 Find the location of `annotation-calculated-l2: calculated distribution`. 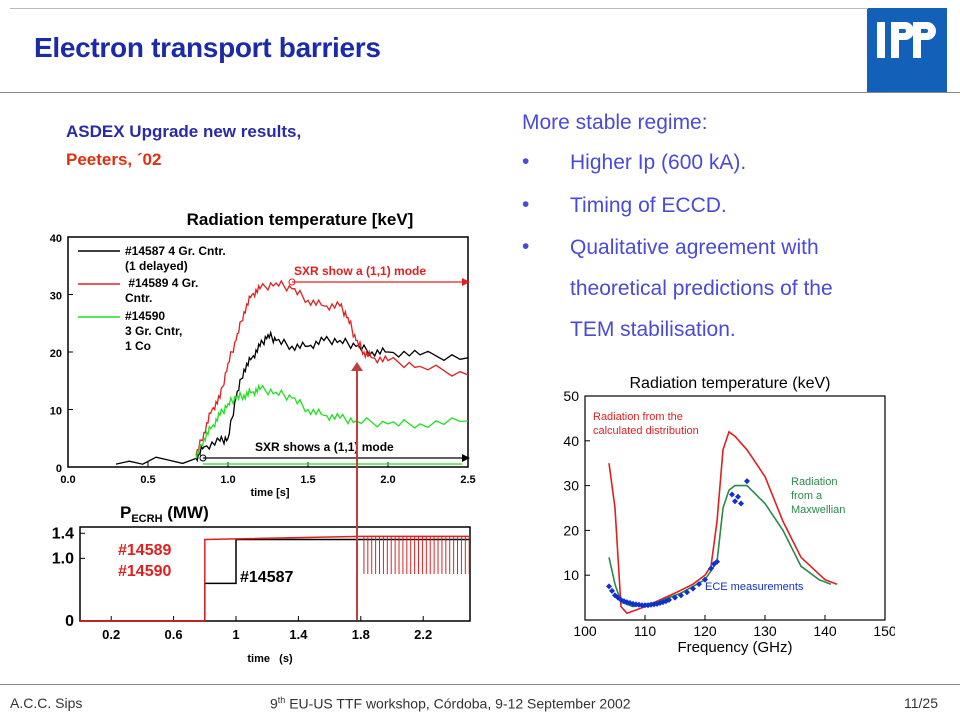

annotation-calculated-l2: calculated distribution is located at coordinates (646, 431).